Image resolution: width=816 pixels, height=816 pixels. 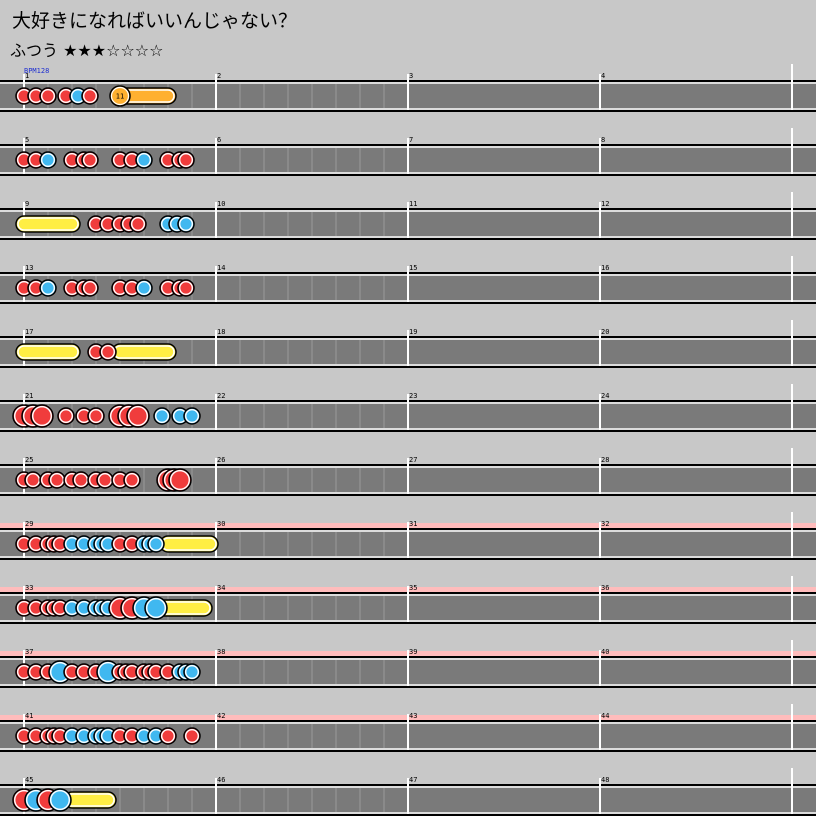 What do you see at coordinates (413, 268) in the screenshot?
I see `measure-number: 15` at bounding box center [413, 268].